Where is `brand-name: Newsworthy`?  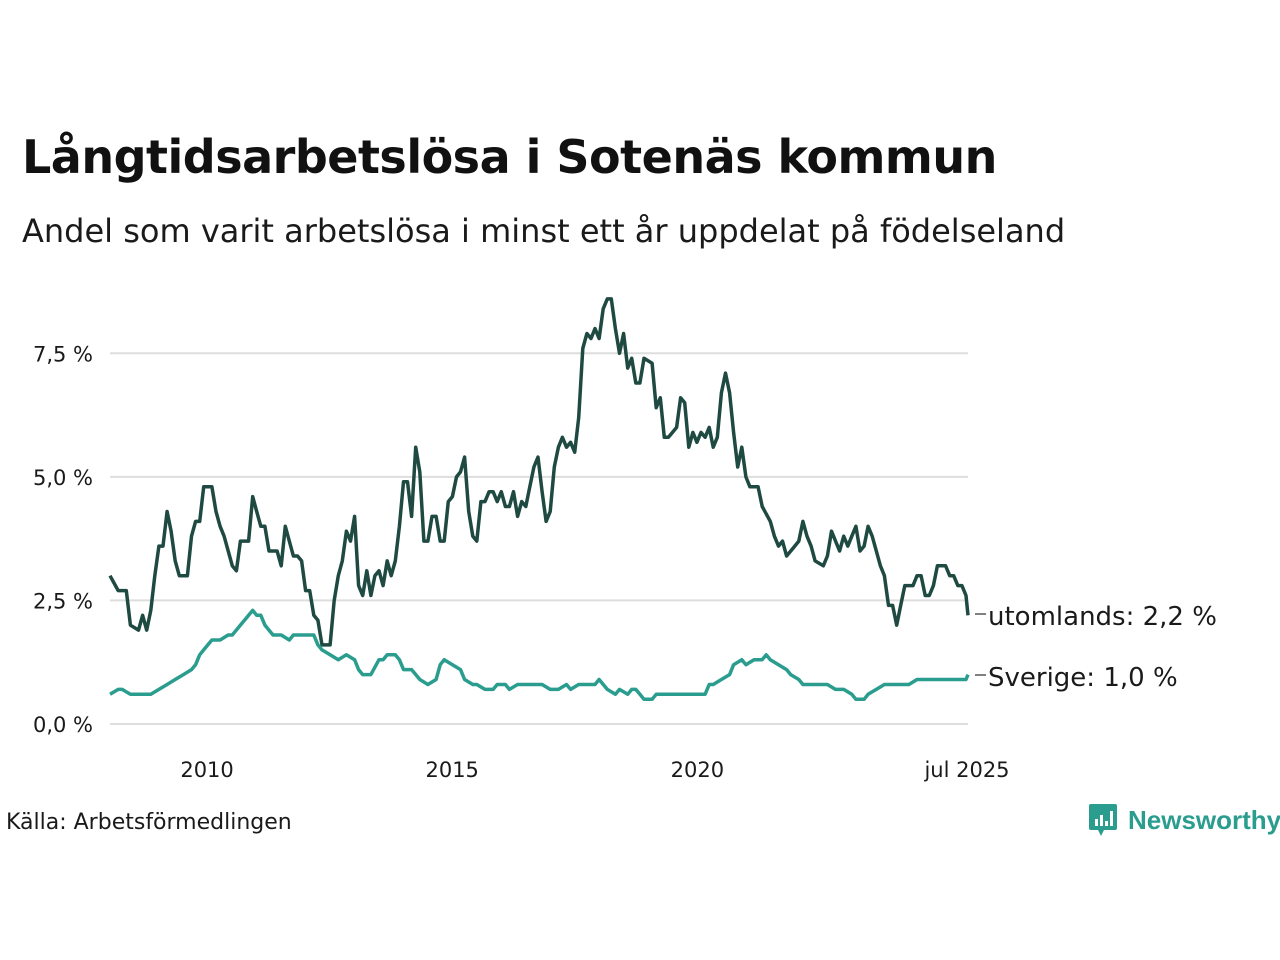 brand-name: Newsworthy is located at coordinates (1204, 819).